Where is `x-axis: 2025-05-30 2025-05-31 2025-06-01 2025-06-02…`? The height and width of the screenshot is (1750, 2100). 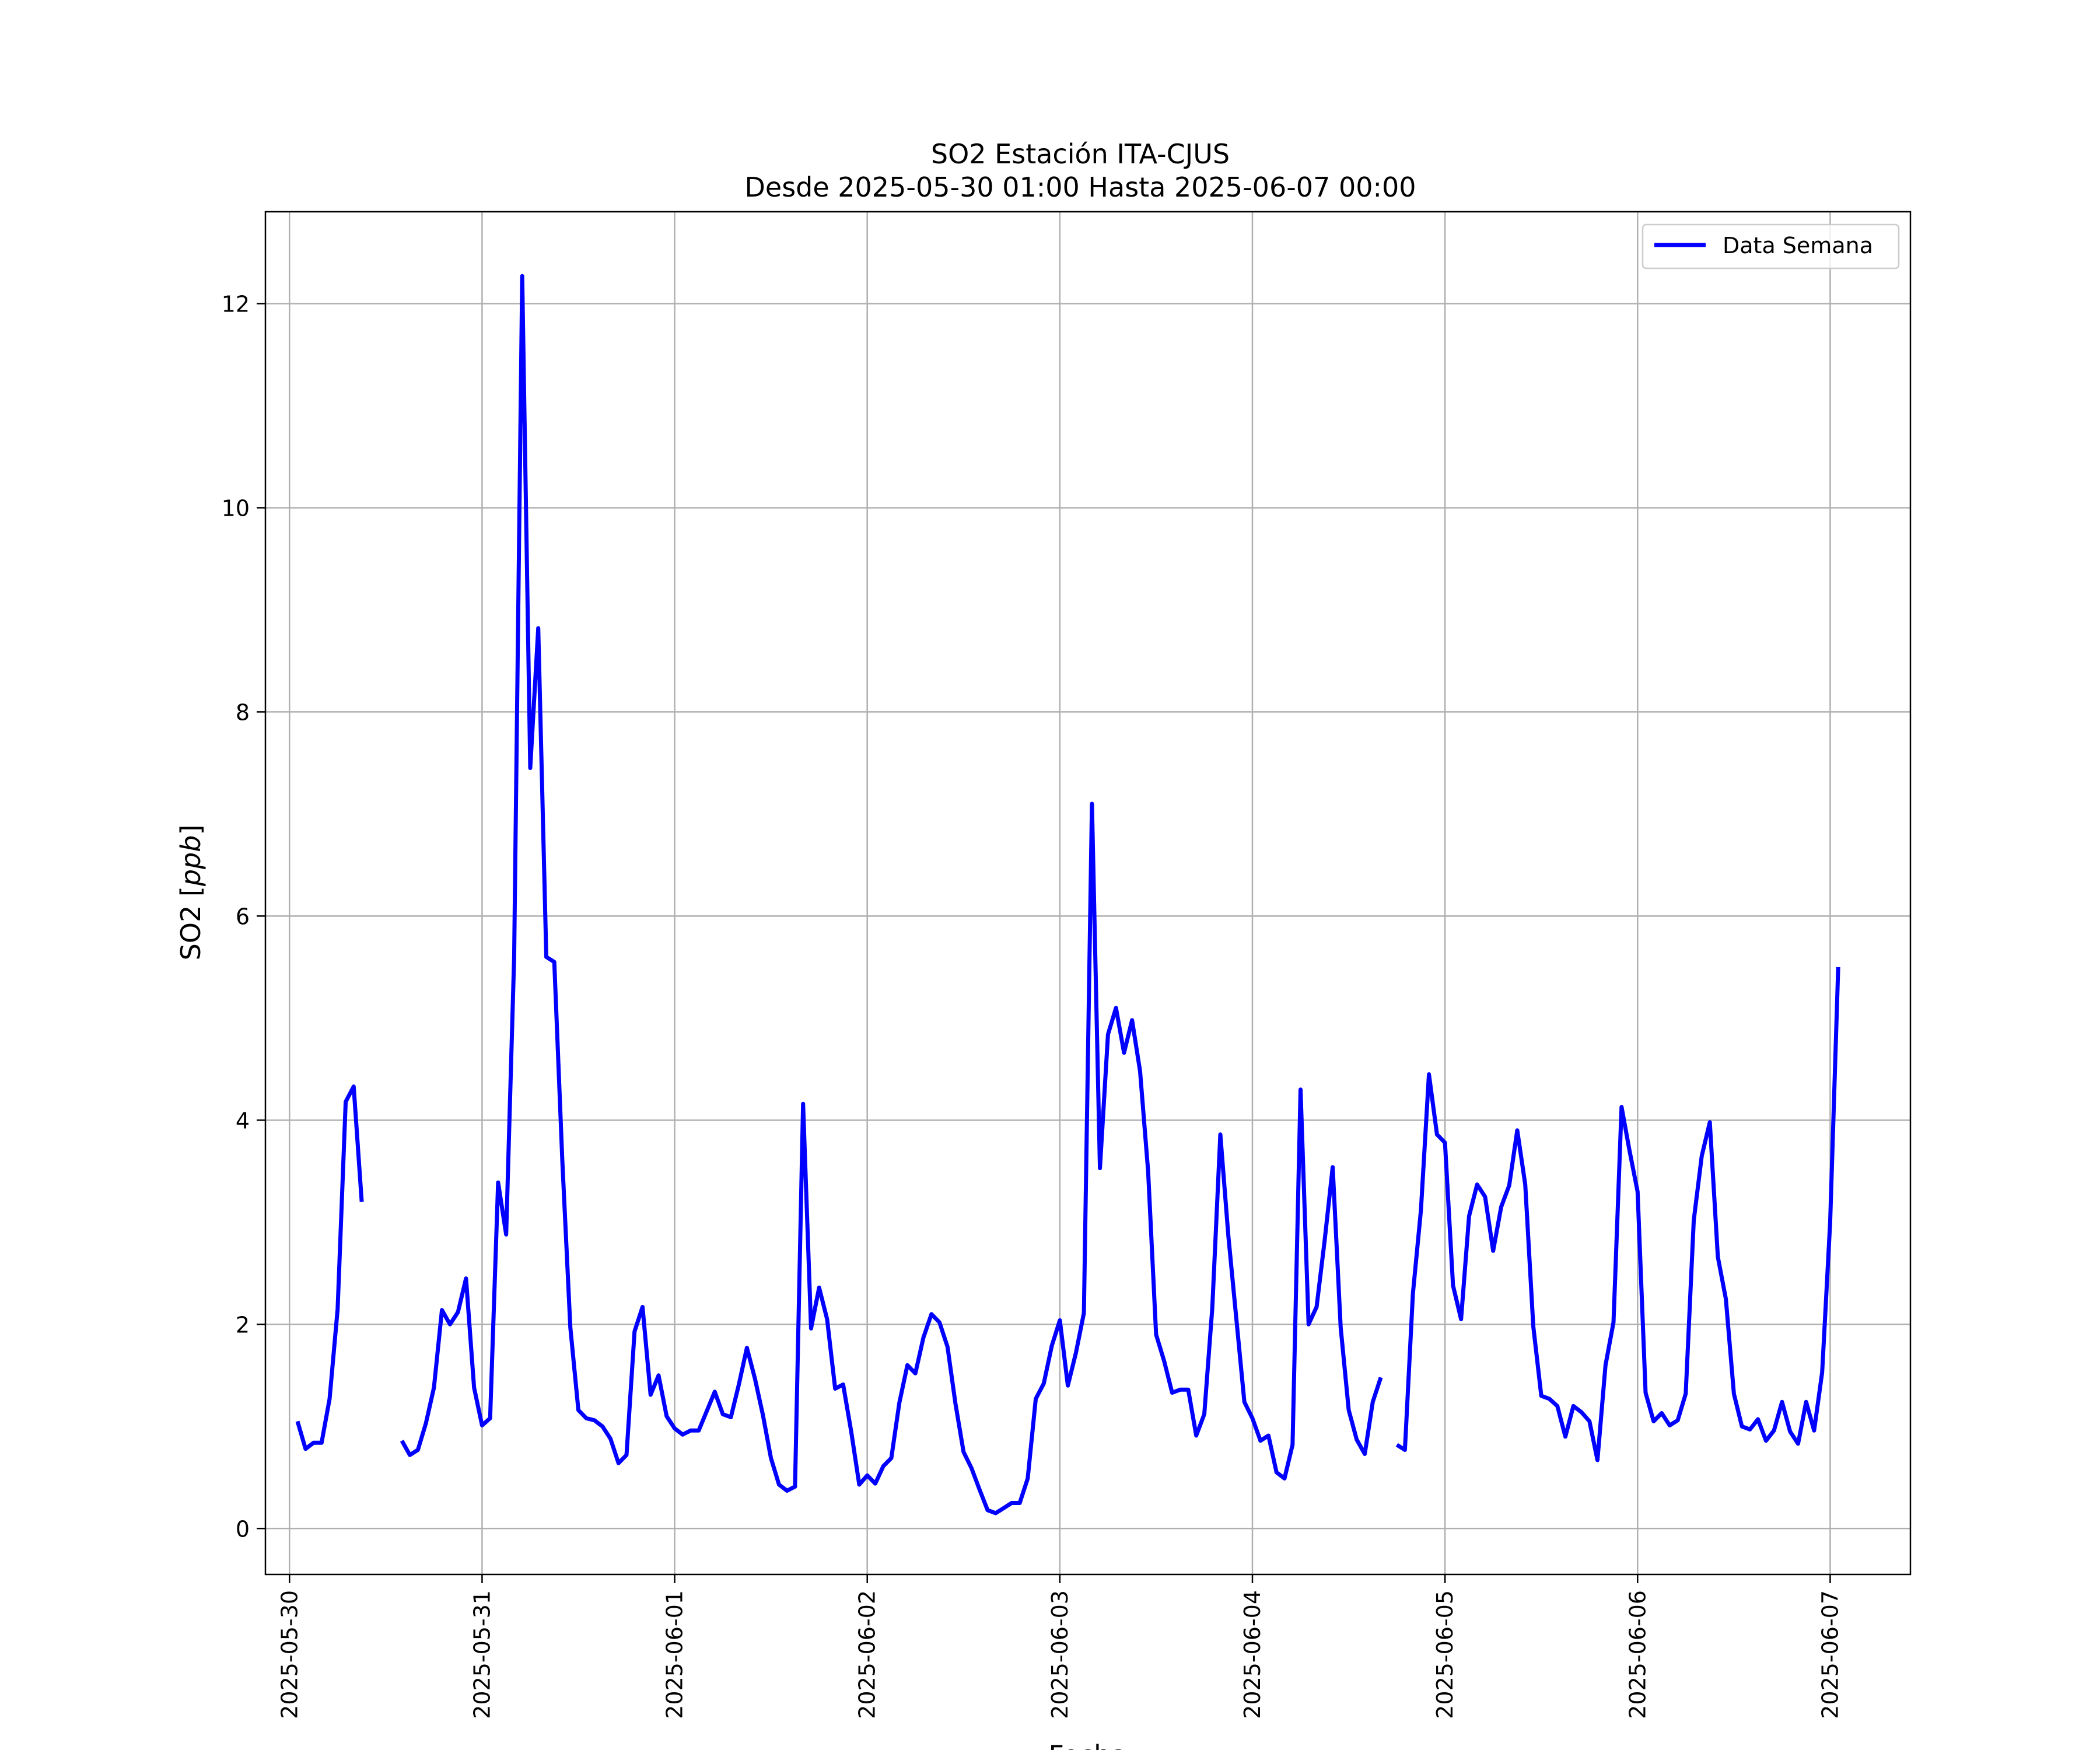 x-axis: 2025-05-30 2025-05-31 2025-06-01 2025-06-02… is located at coordinates (1059, 1646).